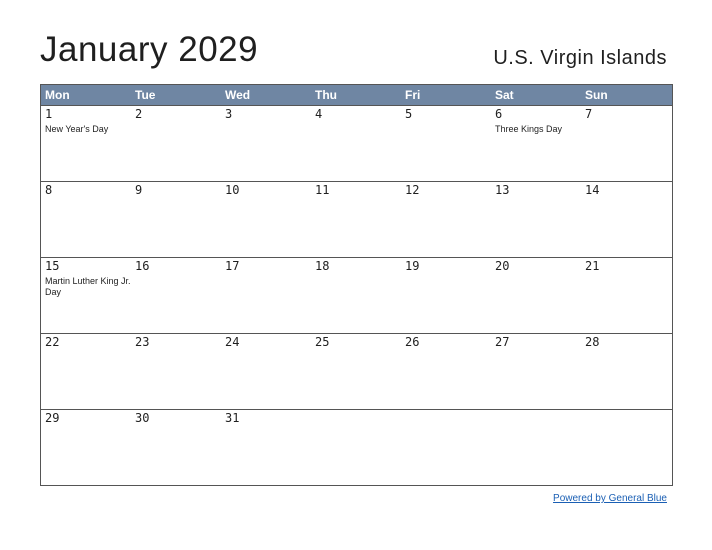  What do you see at coordinates (592, 342) in the screenshot?
I see `day-number: 28` at bounding box center [592, 342].